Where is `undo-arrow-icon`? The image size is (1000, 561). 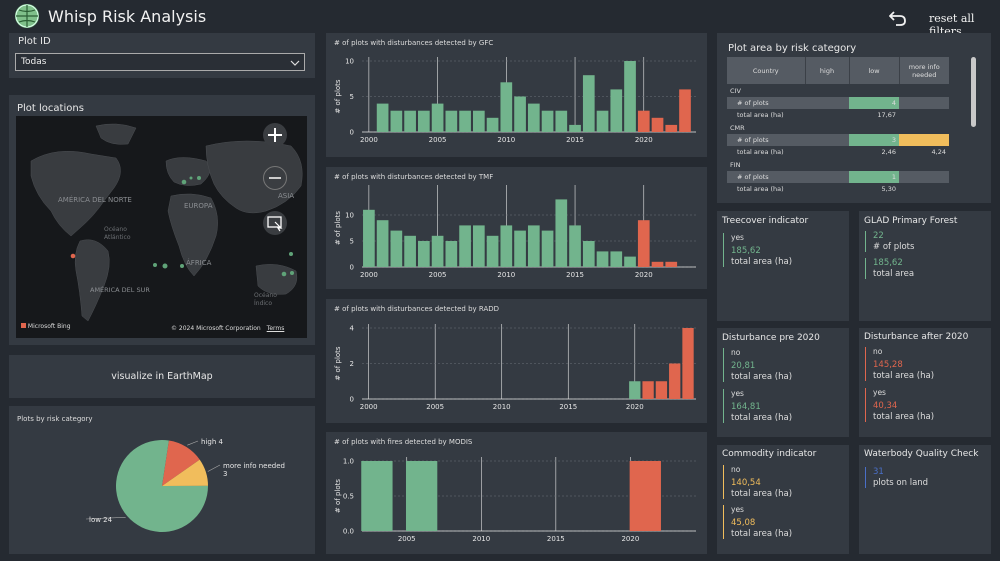 undo-arrow-icon is located at coordinates (898, 18).